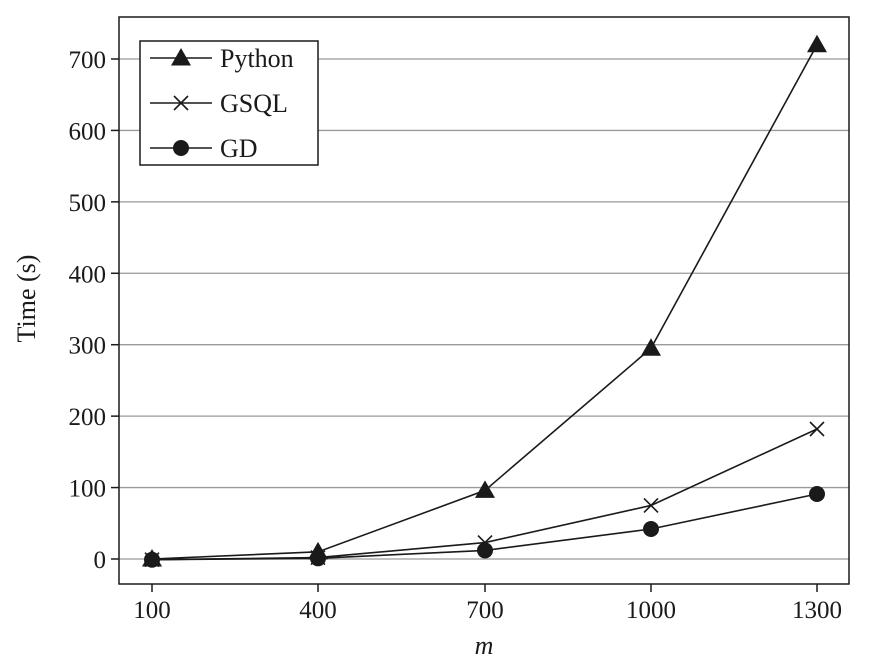 The height and width of the screenshot is (666, 871). Describe the element at coordinates (152, 610) in the screenshot. I see `x-tick-label-100: 100` at that location.